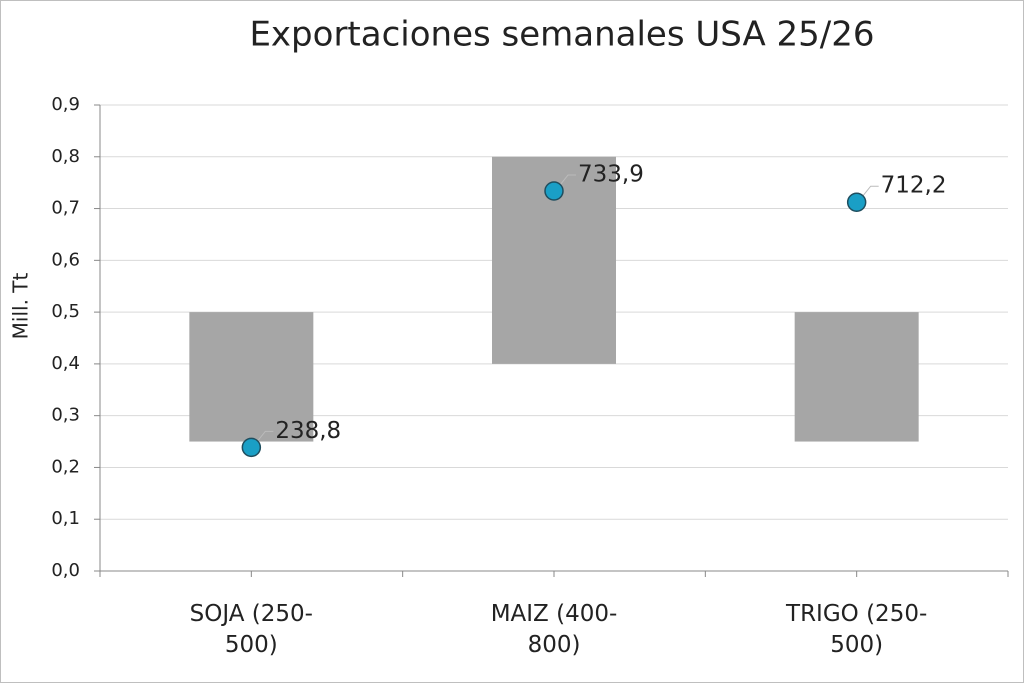 The width and height of the screenshot is (1024, 683). I want to click on y-tick-label: 0,8, so click(65, 156).